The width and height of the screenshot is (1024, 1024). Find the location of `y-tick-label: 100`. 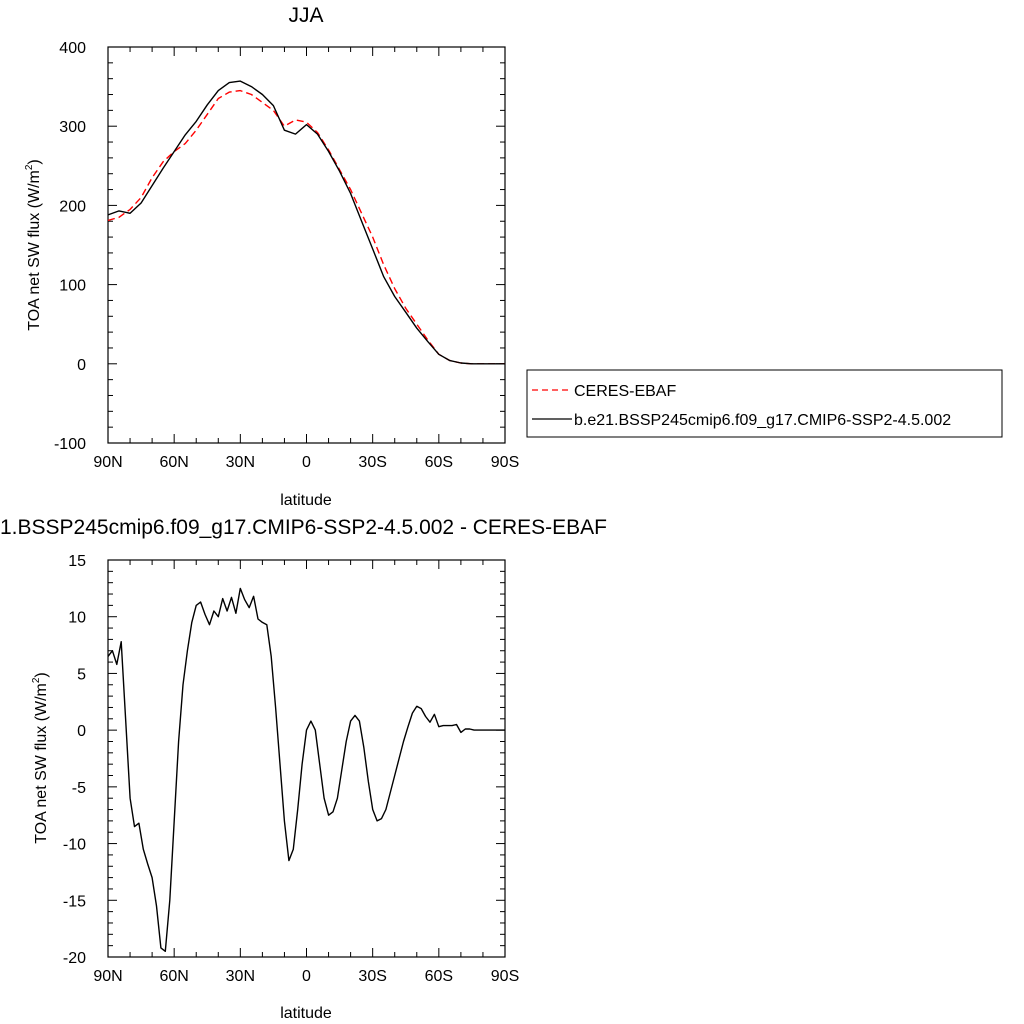

y-tick-label: 100 is located at coordinates (72, 286).